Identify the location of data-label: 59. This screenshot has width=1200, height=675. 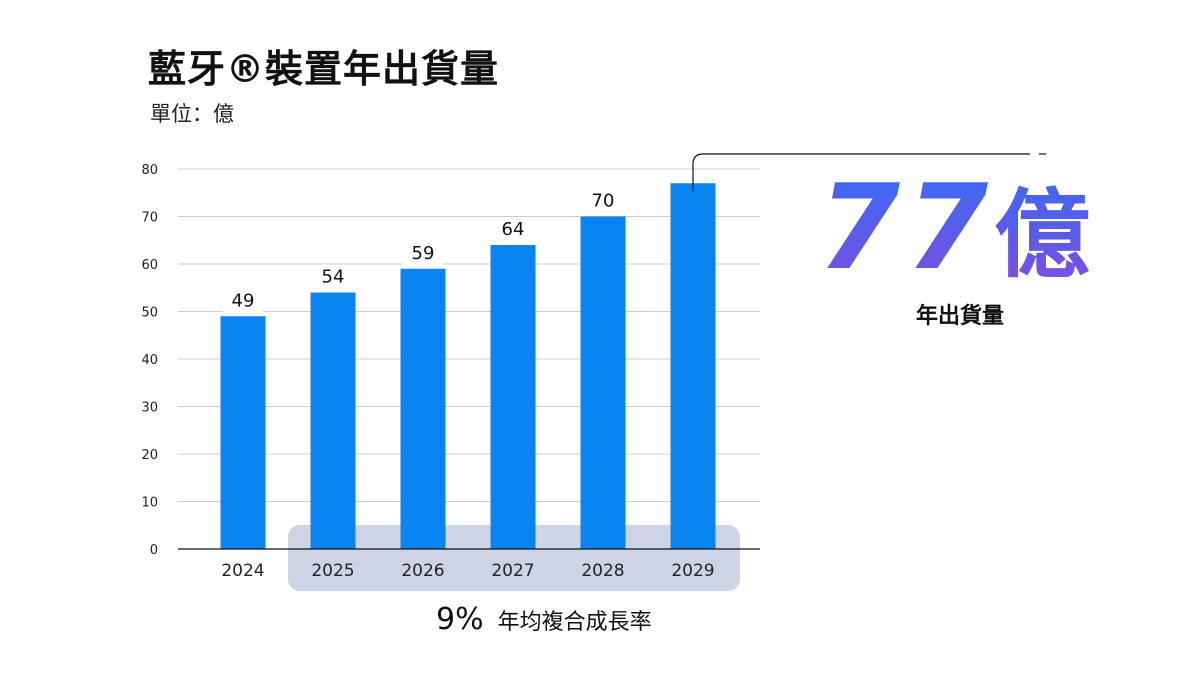
(423, 253).